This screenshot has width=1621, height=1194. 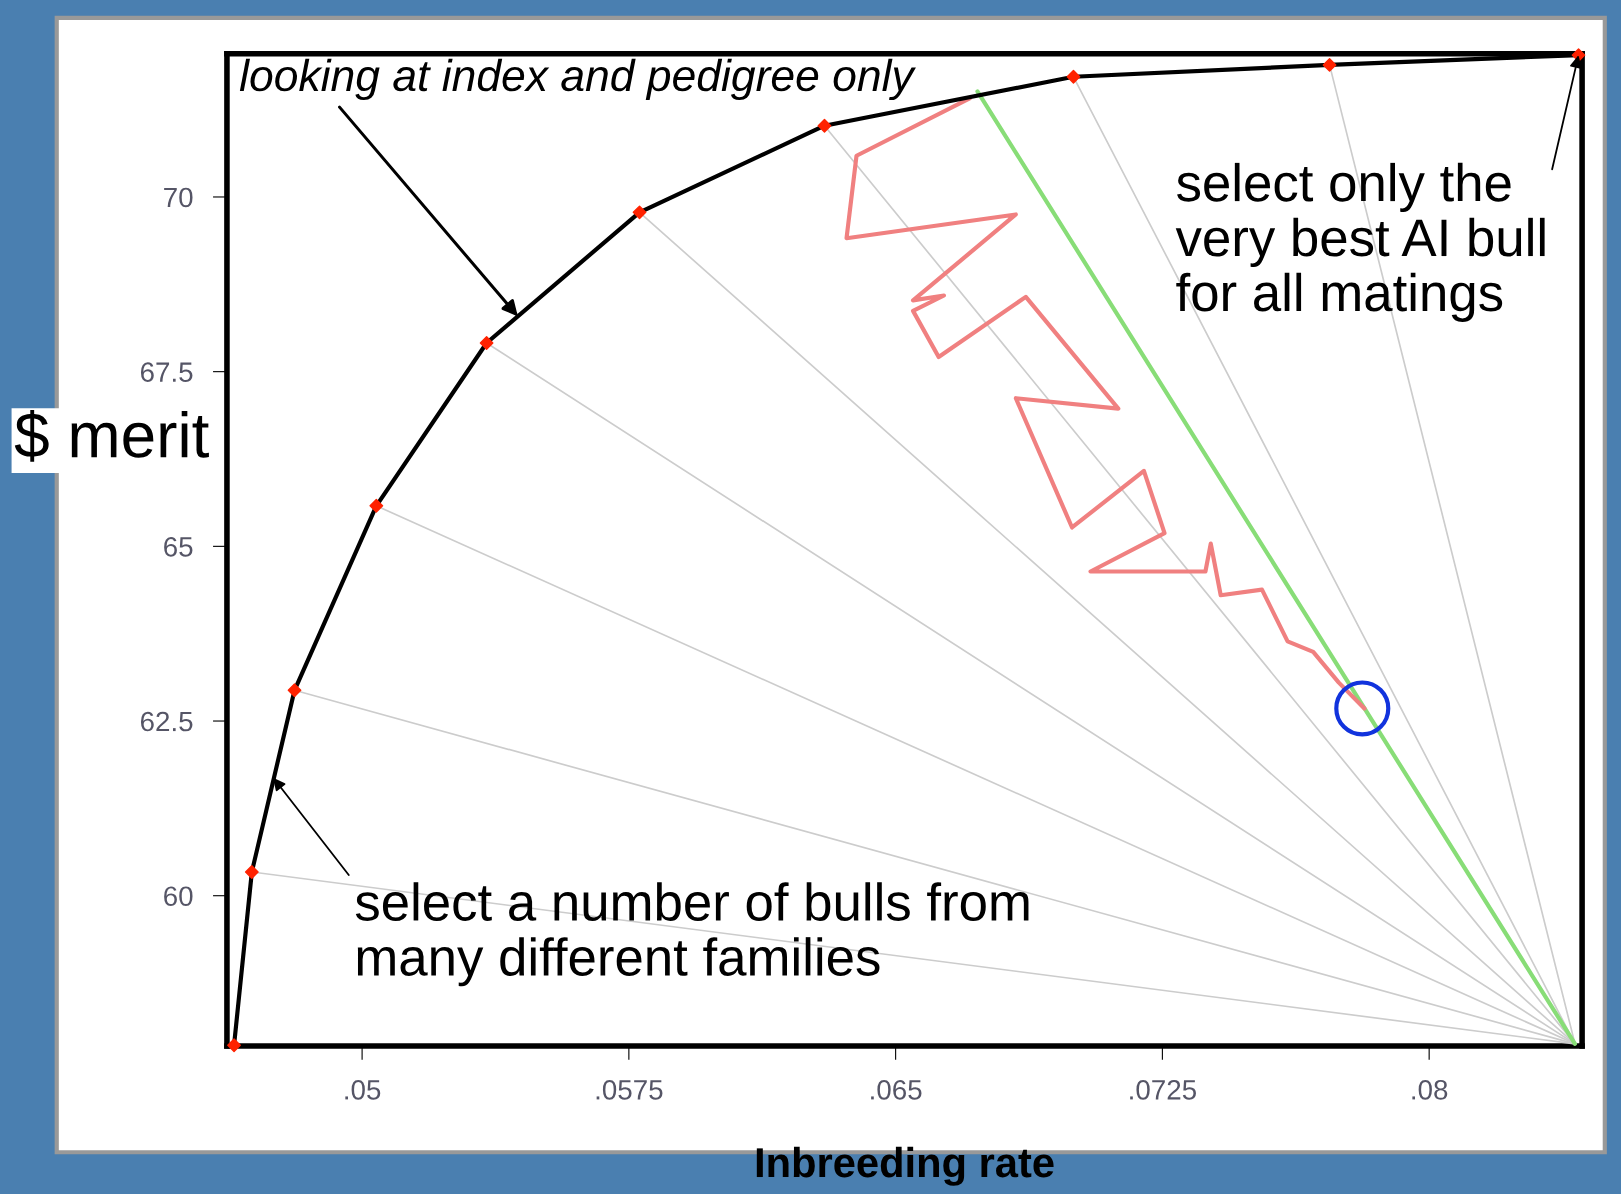 I want to click on x-tick-label: .0575, so click(x=629, y=1090).